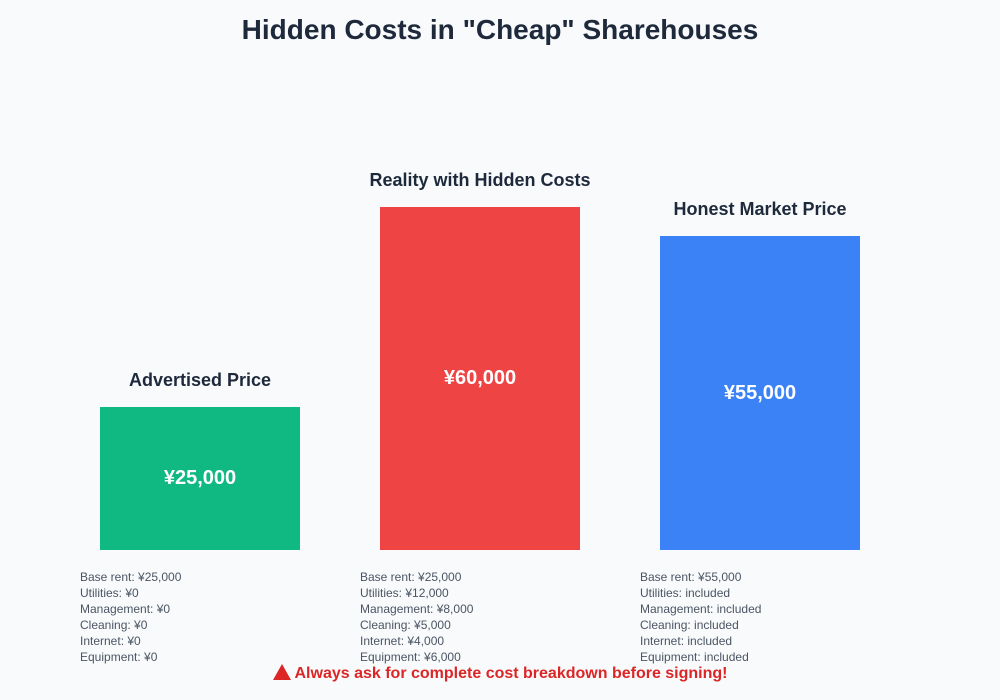  I want to click on breakdown-line: Cleaning: ¥0, so click(114, 625).